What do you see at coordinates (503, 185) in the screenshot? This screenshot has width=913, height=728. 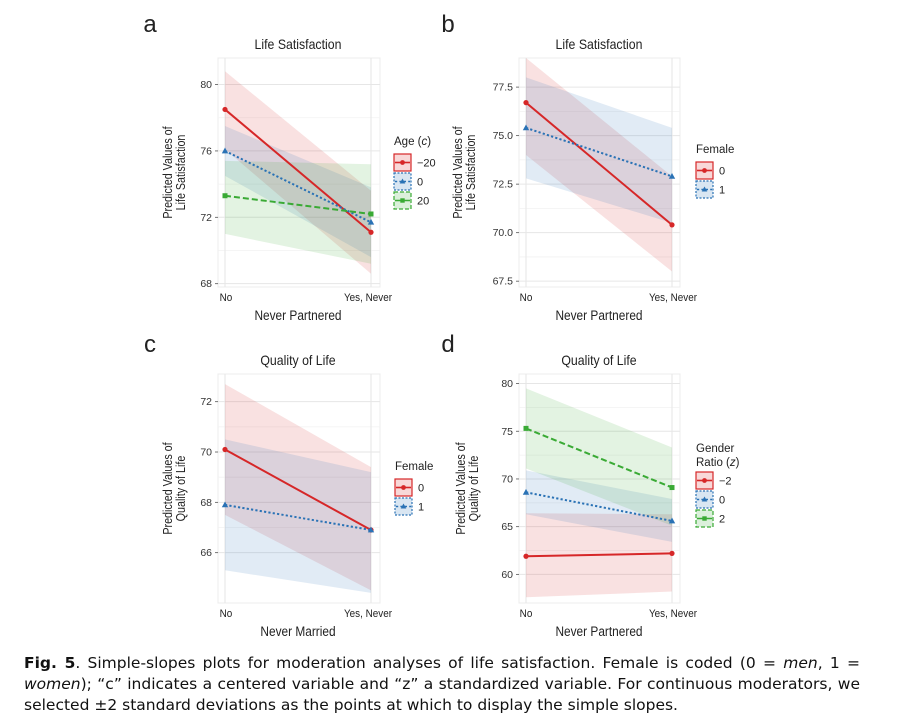 I see `y-tick-label: 72.5` at bounding box center [503, 185].